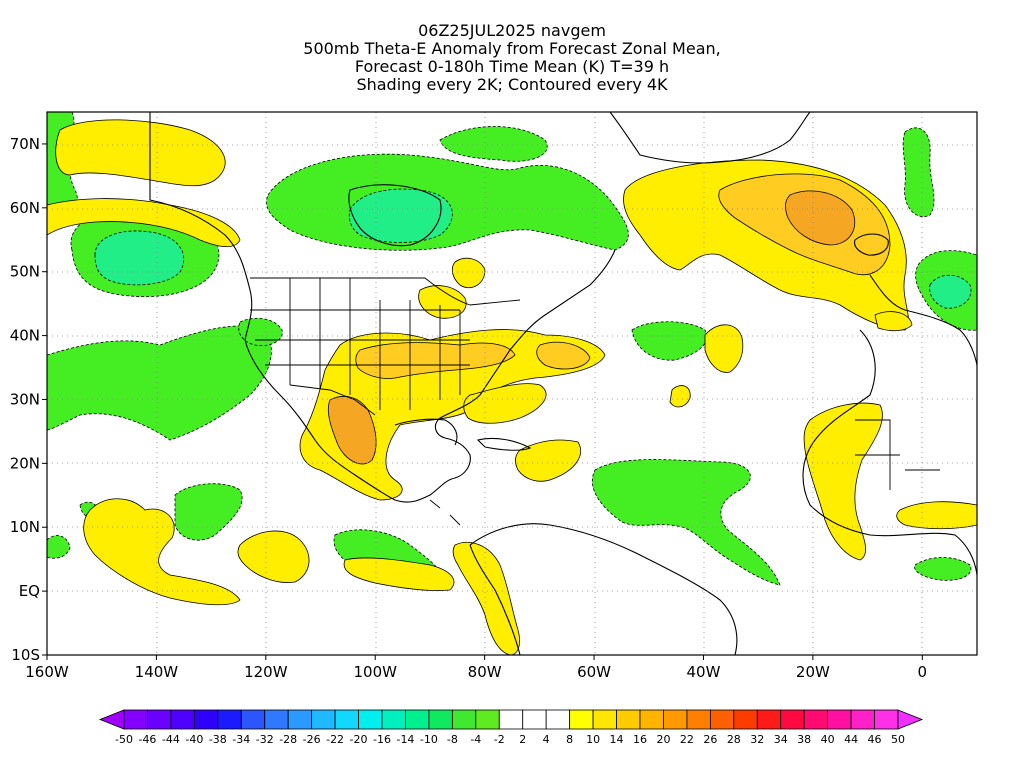  Describe the element at coordinates (25, 272) in the screenshot. I see `lat-tick-label: 50N` at that location.